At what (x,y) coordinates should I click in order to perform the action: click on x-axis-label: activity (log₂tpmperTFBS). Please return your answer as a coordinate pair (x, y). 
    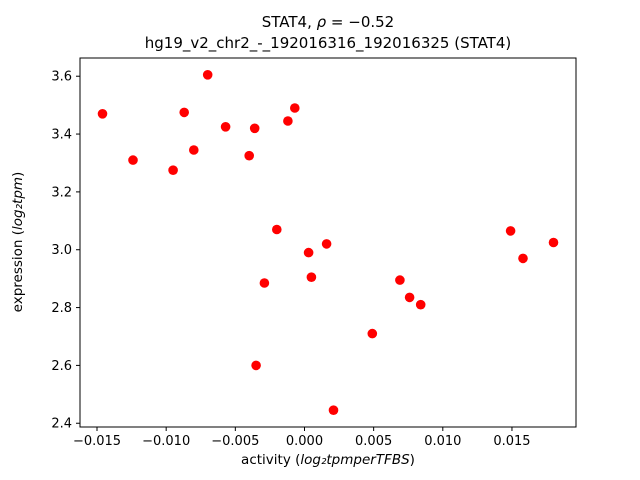
    Looking at the image, I should click on (328, 460).